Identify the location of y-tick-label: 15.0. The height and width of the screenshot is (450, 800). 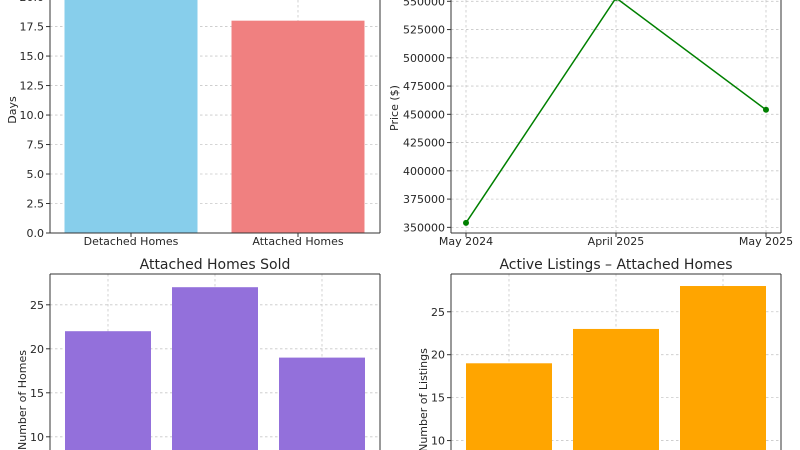
(32, 56).